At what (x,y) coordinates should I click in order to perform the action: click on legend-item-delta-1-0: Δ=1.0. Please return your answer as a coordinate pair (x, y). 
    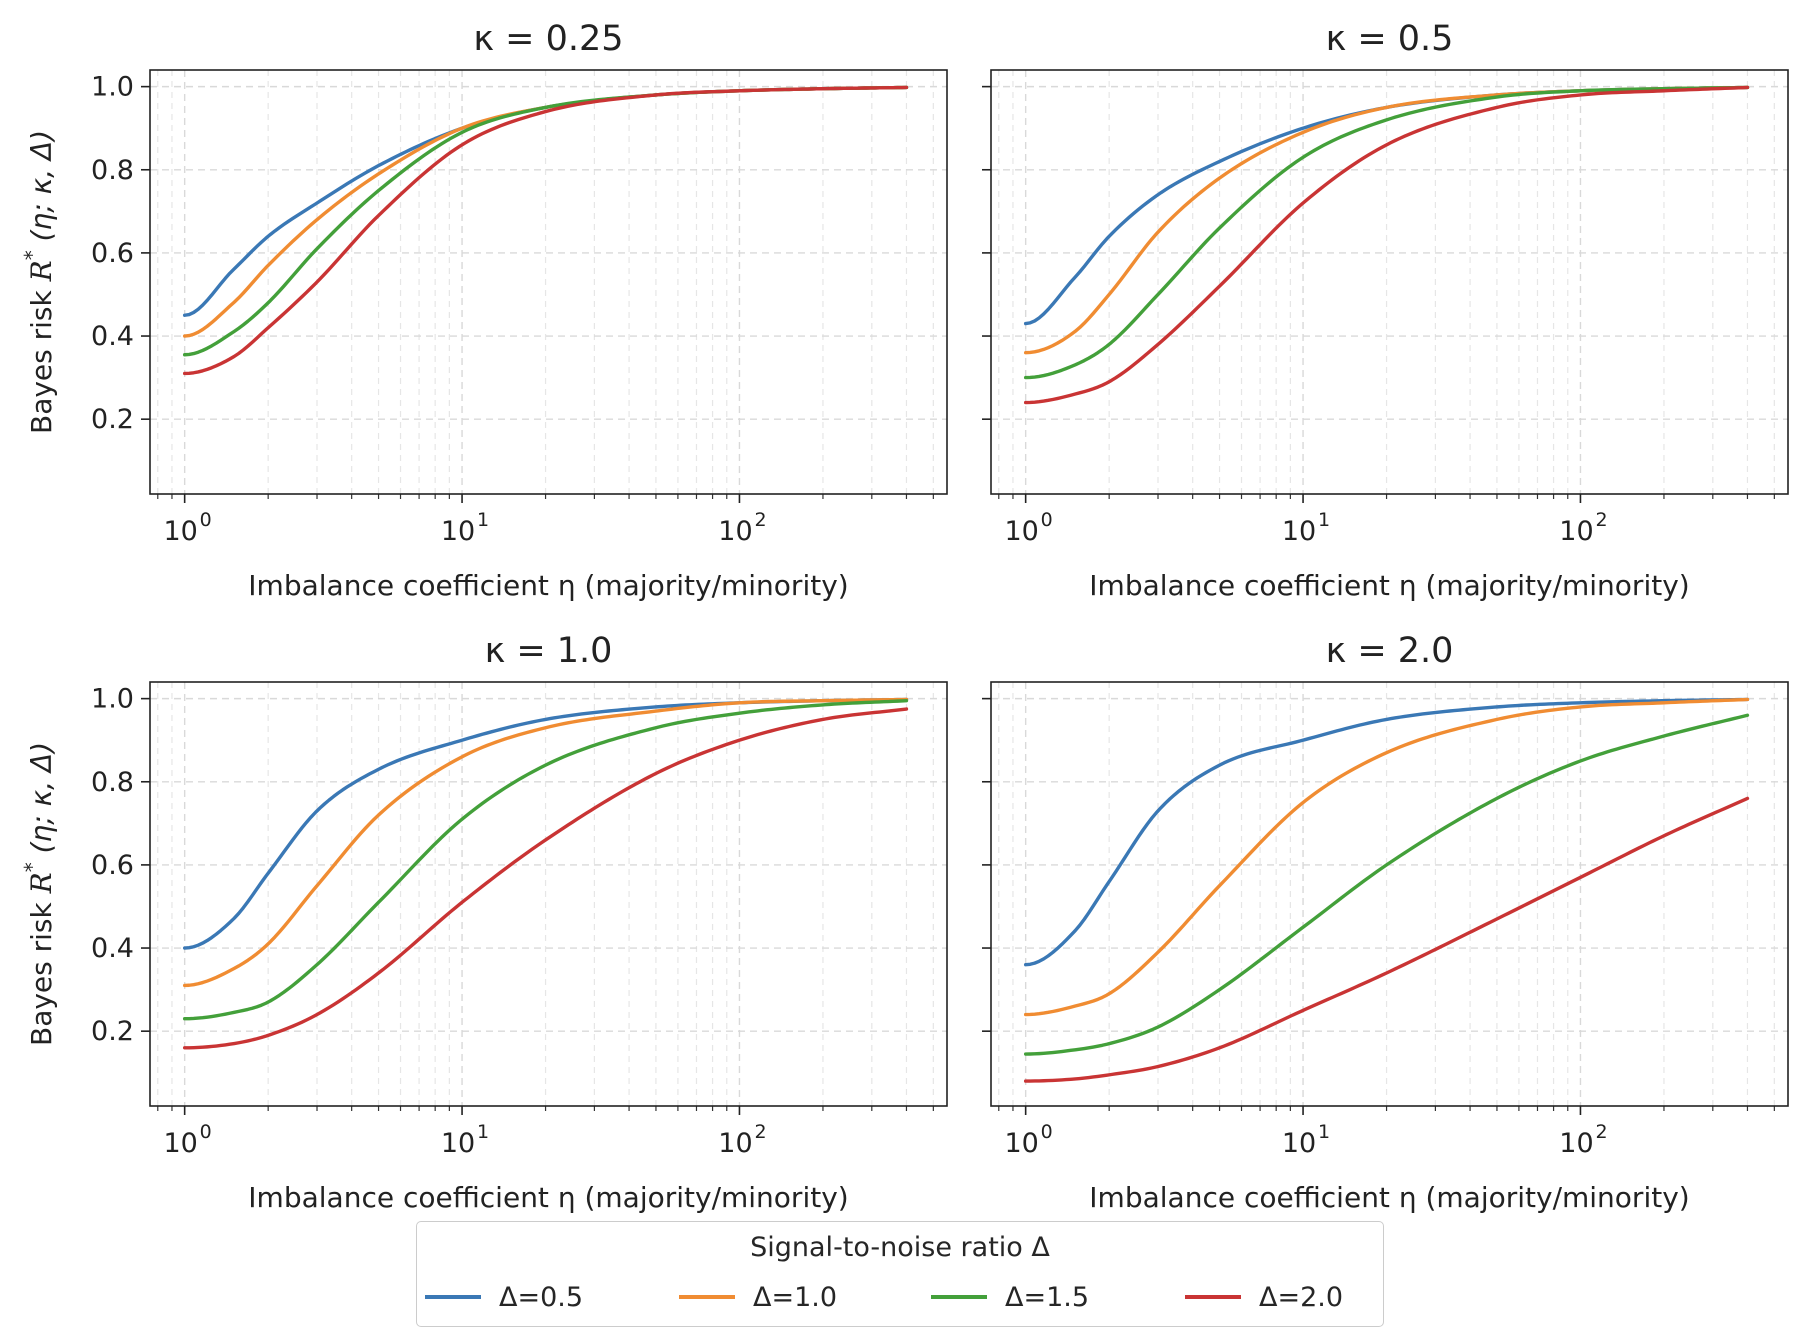
    Looking at the image, I should click on (758, 1297).